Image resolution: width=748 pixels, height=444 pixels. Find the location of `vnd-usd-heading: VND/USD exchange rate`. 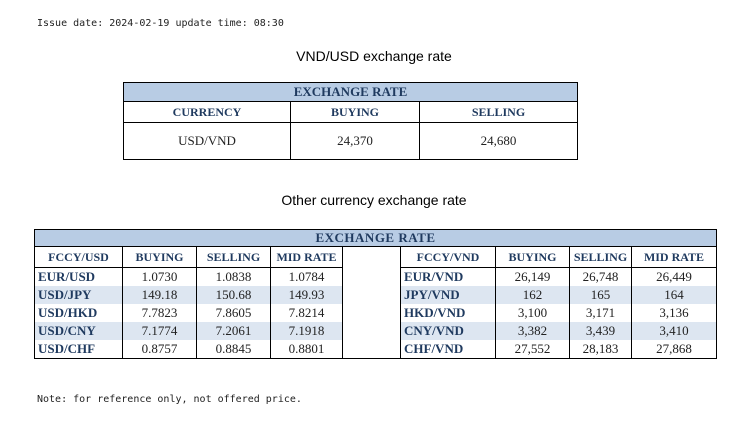

vnd-usd-heading: VND/USD exchange rate is located at coordinates (374, 56).